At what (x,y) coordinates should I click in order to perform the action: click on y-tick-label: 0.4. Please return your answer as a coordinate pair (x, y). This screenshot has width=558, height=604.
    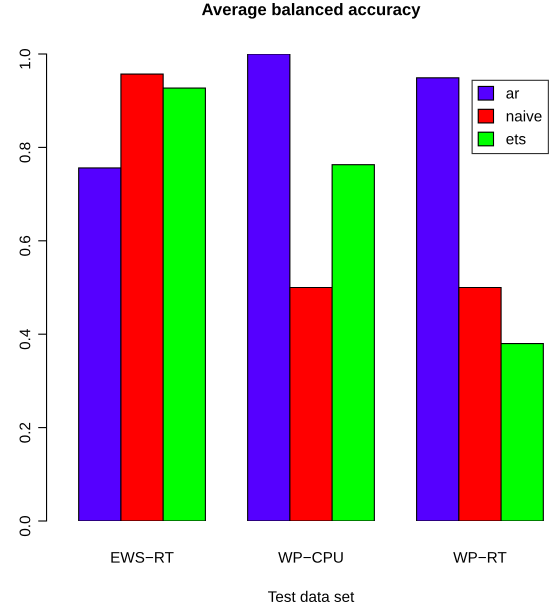
    Looking at the image, I should click on (25, 339).